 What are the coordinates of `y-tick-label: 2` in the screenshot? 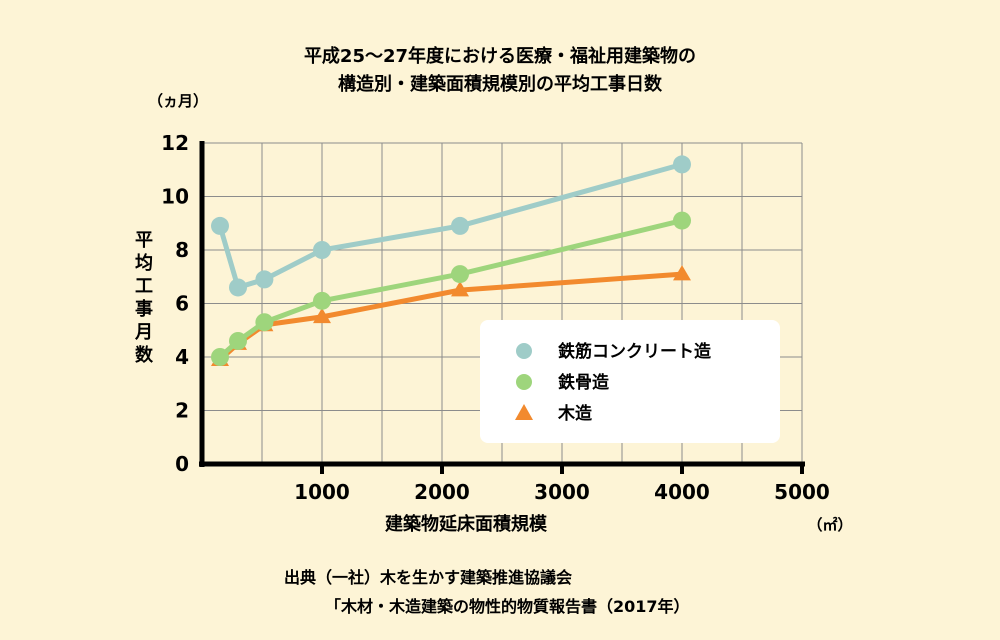 It's located at (182, 411).